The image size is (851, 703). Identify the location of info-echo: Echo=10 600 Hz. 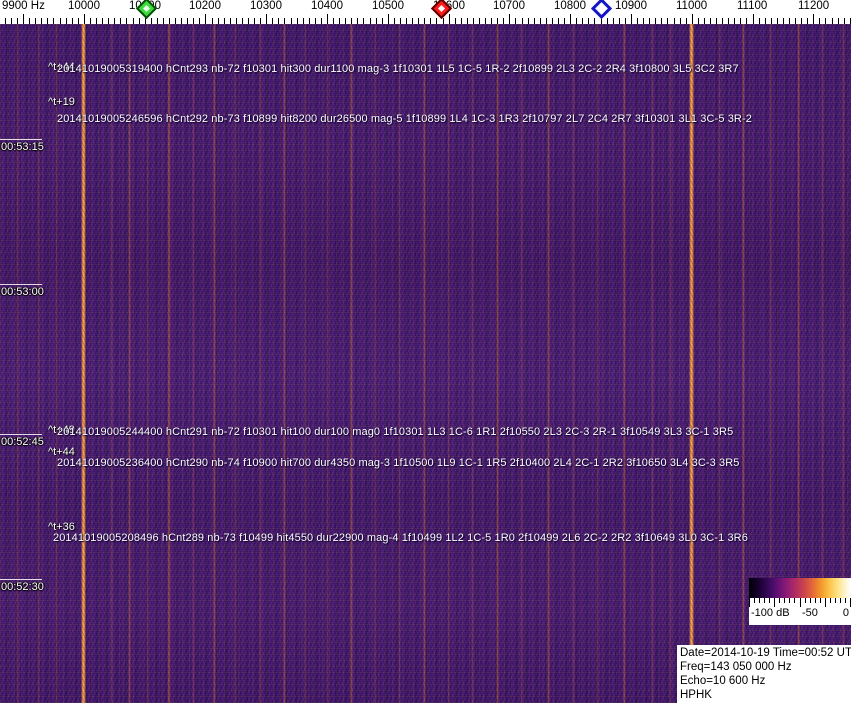
(723, 681).